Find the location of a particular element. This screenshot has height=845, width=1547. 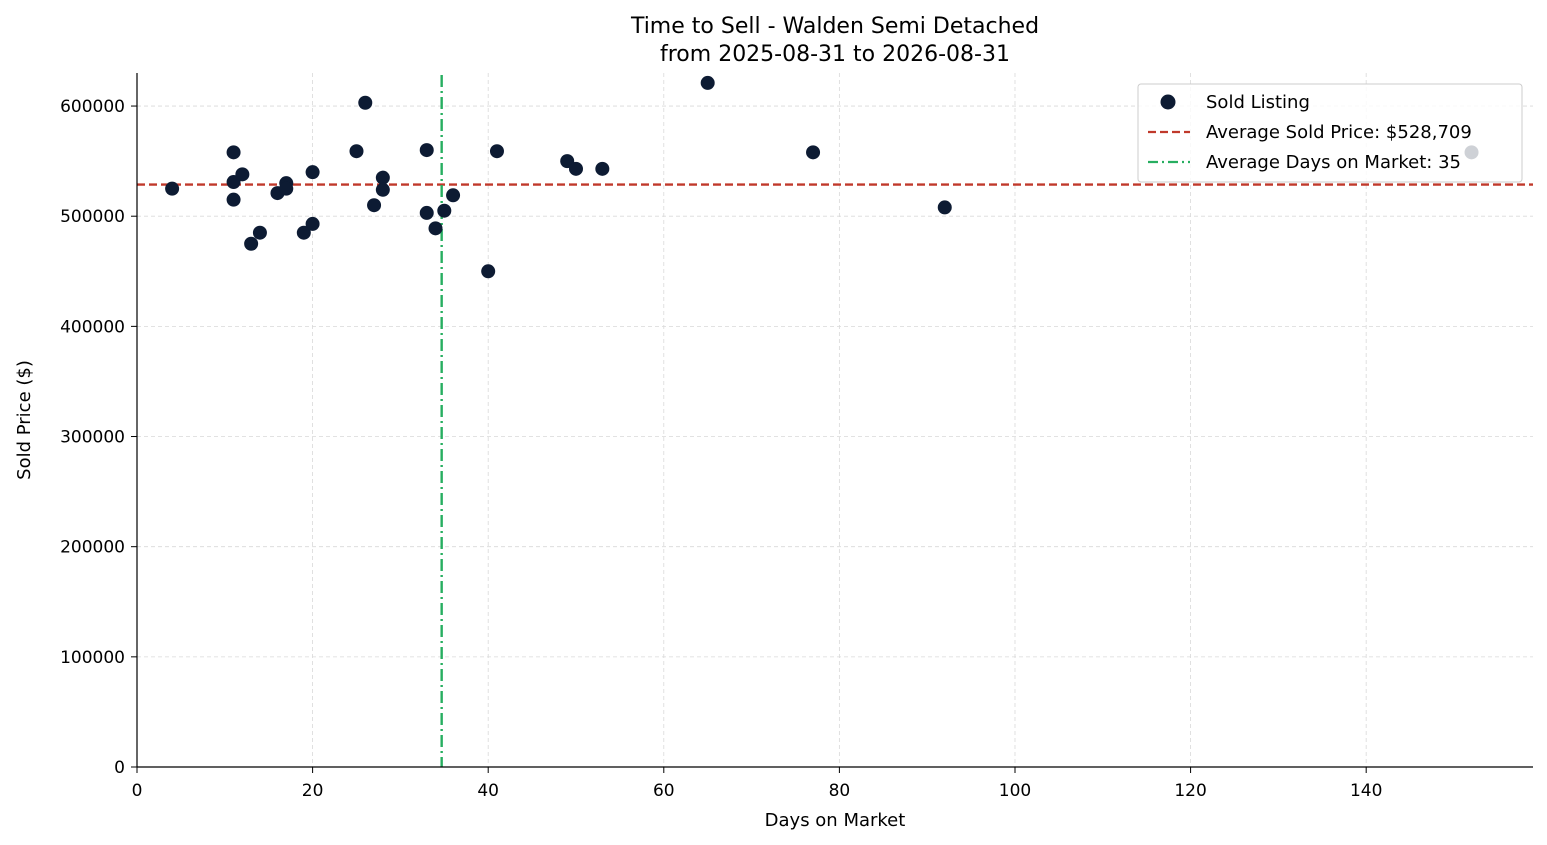

x-axis-label: Days on Market is located at coordinates (835, 820).